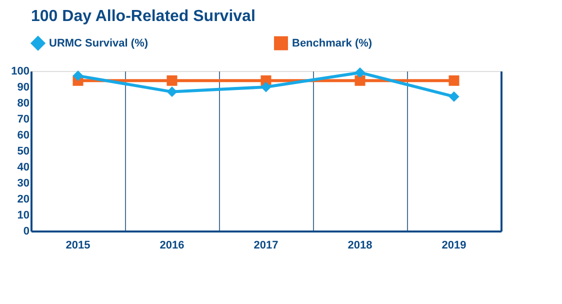 Image resolution: width=562 pixels, height=304 pixels. What do you see at coordinates (143, 16) in the screenshot?
I see `chart-title: 100 Day Allo-Related Survival` at bounding box center [143, 16].